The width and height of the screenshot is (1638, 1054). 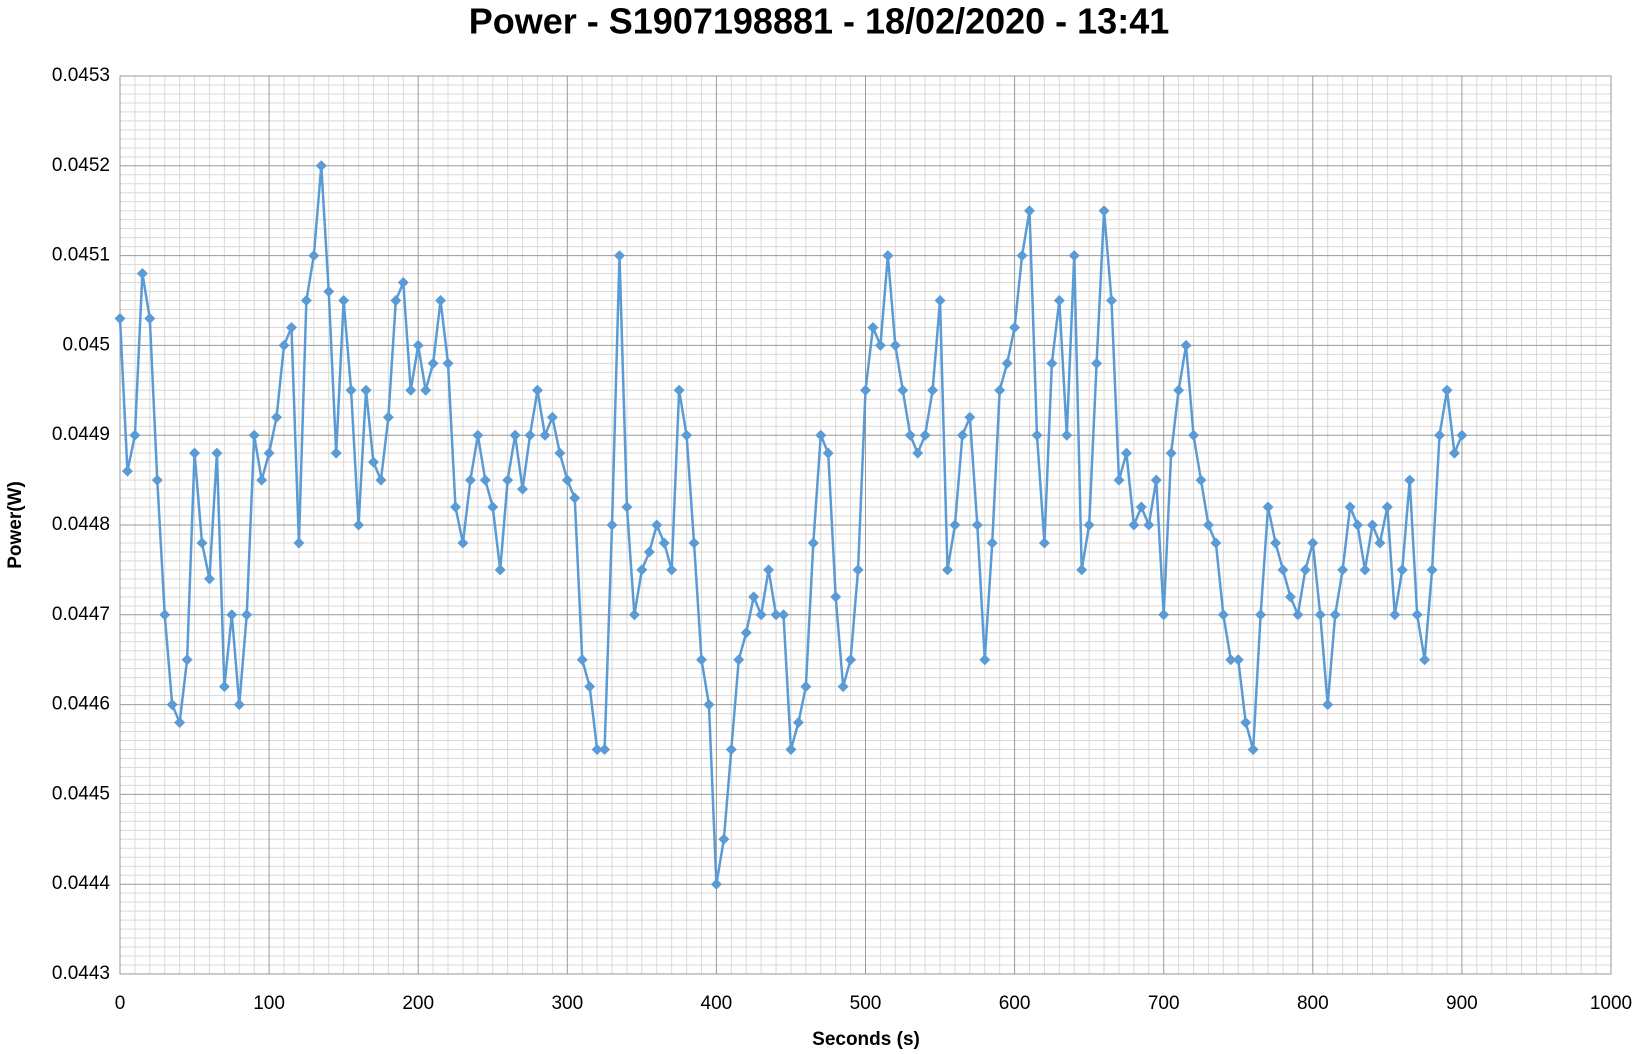 What do you see at coordinates (120, 1003) in the screenshot?
I see `x-tick-label: 0` at bounding box center [120, 1003].